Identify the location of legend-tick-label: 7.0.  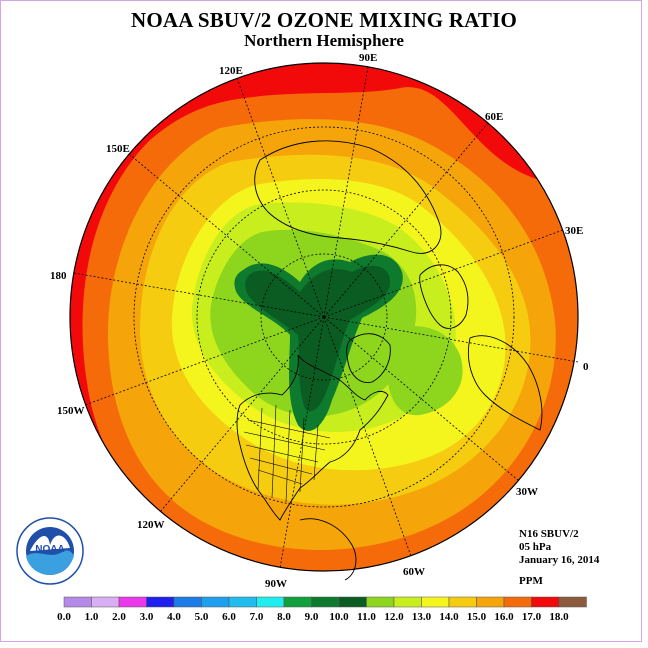
(257, 617).